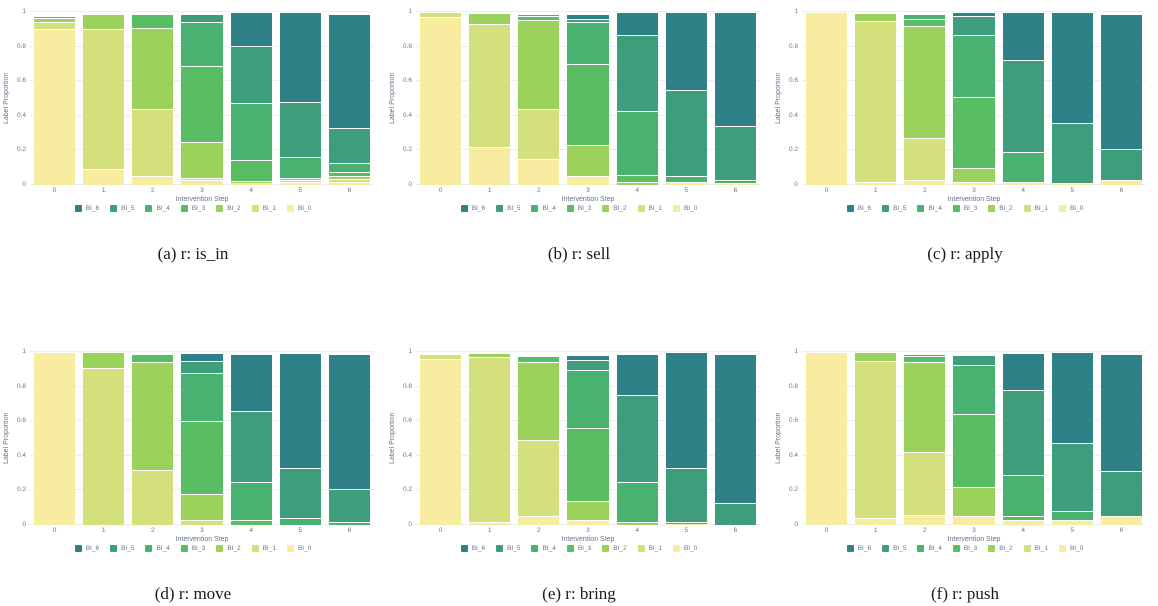 The width and height of the screenshot is (1158, 606). I want to click on y-tick-0.4: 0.4, so click(21, 115).